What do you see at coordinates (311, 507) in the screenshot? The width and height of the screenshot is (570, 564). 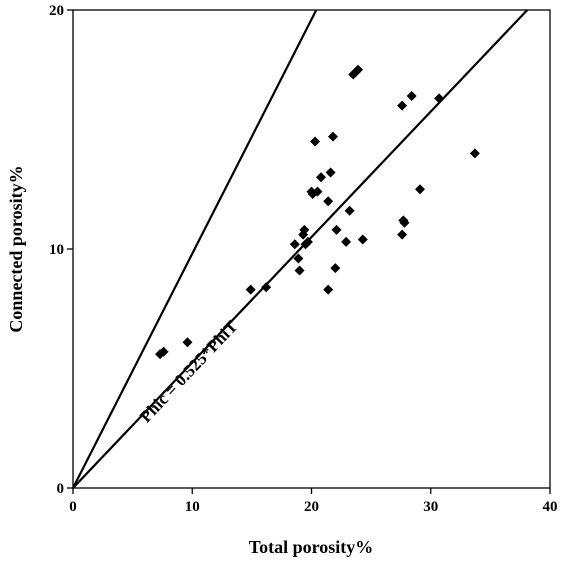 I see `x-tick-label: 20` at bounding box center [311, 507].